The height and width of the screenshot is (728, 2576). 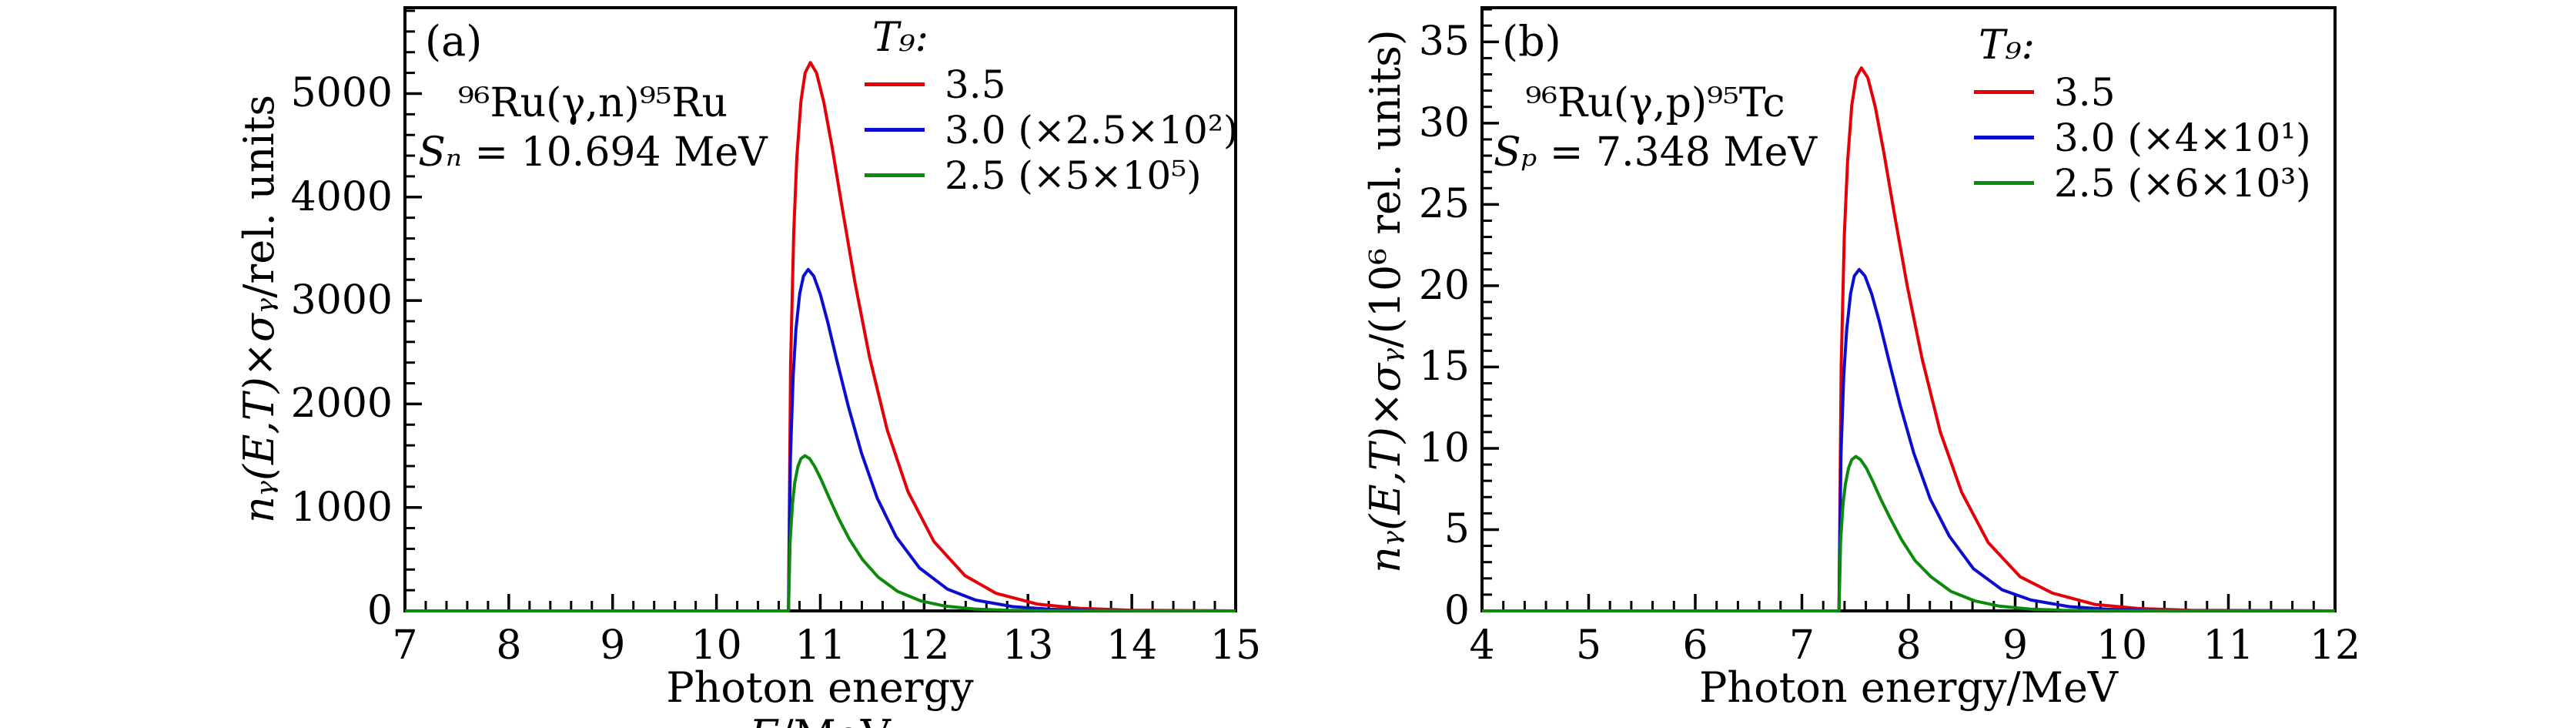 I want to click on panel-a-legend-title: T₉:, so click(x=1055, y=38).